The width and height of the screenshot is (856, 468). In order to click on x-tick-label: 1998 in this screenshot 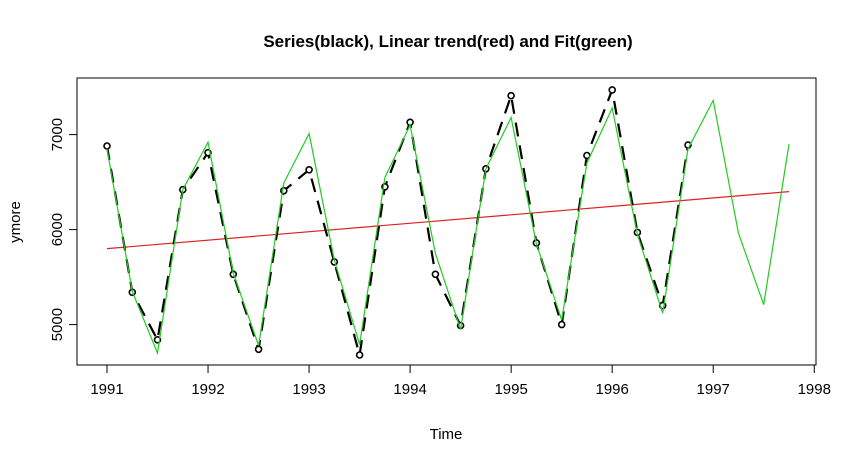, I will do `click(814, 389)`.